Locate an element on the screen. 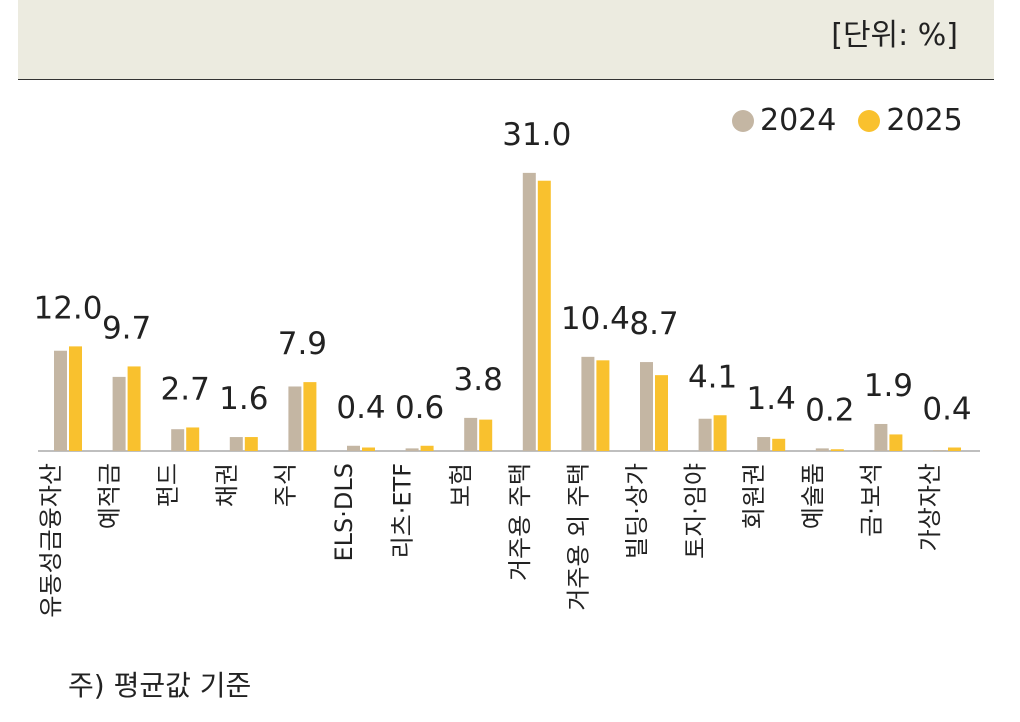 Image resolution: width=1020 pixels, height=722 pixels. category-label: 채권 is located at coordinates (227, 485).